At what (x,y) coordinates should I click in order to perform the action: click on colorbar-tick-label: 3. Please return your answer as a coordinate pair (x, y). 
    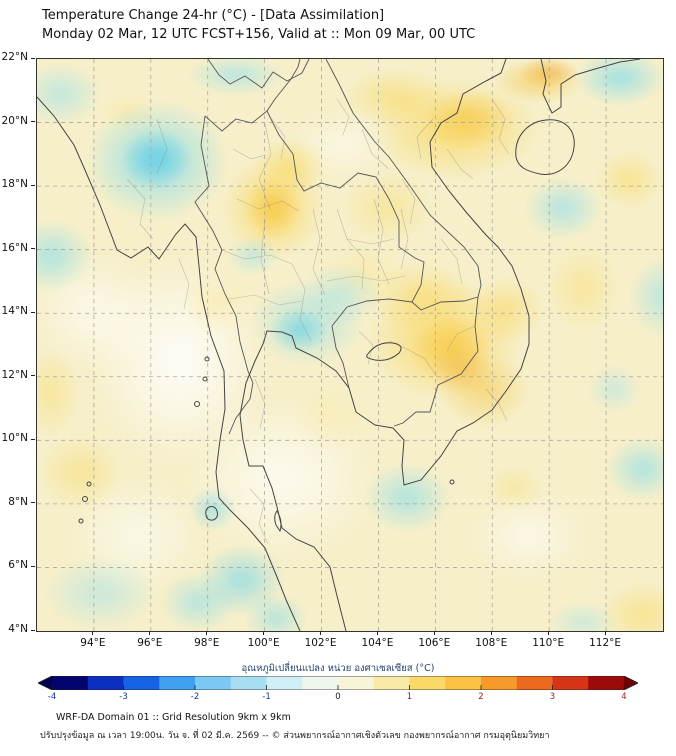
    Looking at the image, I should click on (552, 697).